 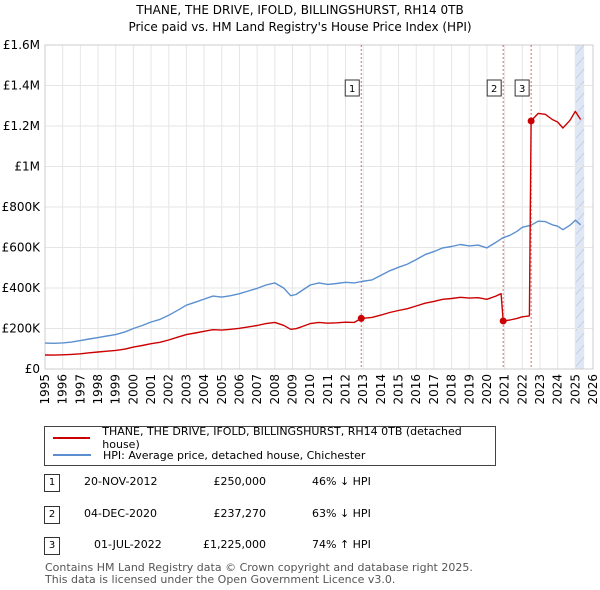 What do you see at coordinates (22, 288) in the screenshot?
I see `y-tick-label: £400K` at bounding box center [22, 288].